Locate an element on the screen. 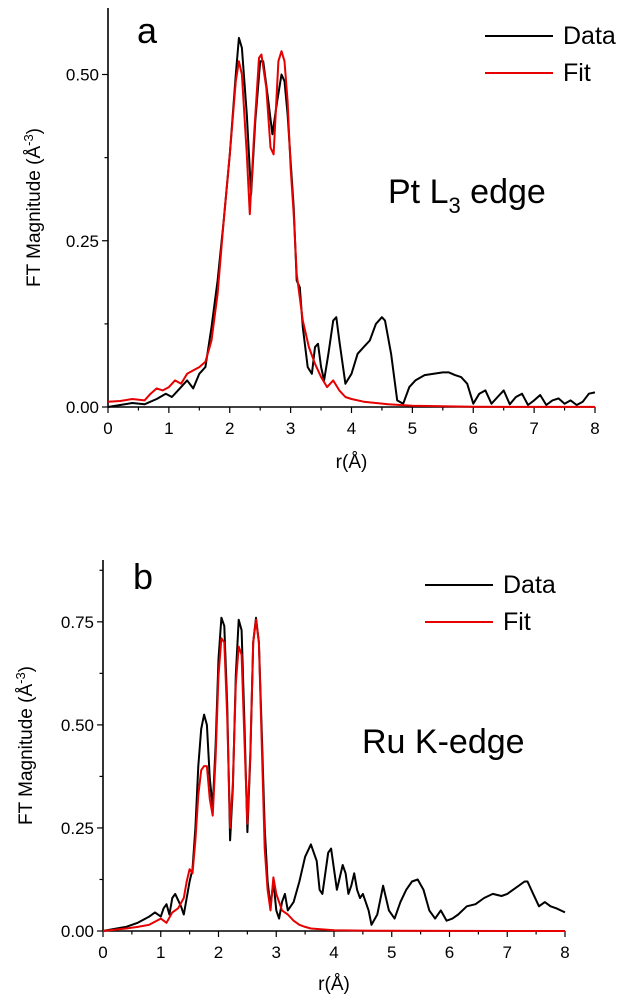  edge-annotation: Ru K-edge is located at coordinates (443, 742).